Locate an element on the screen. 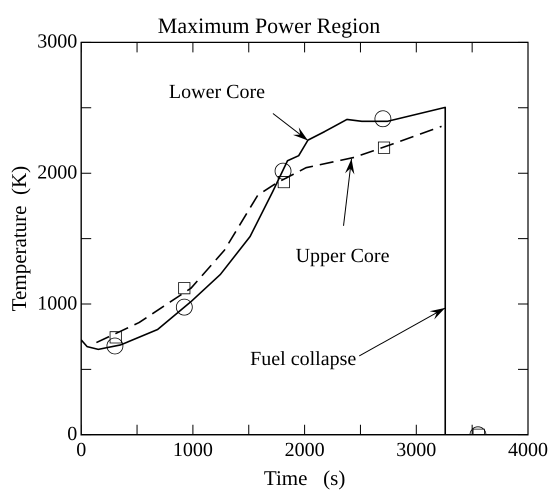 Image resolution: width=560 pixels, height=500 pixels. chart-title: Maximum Power Region is located at coordinates (269, 25).